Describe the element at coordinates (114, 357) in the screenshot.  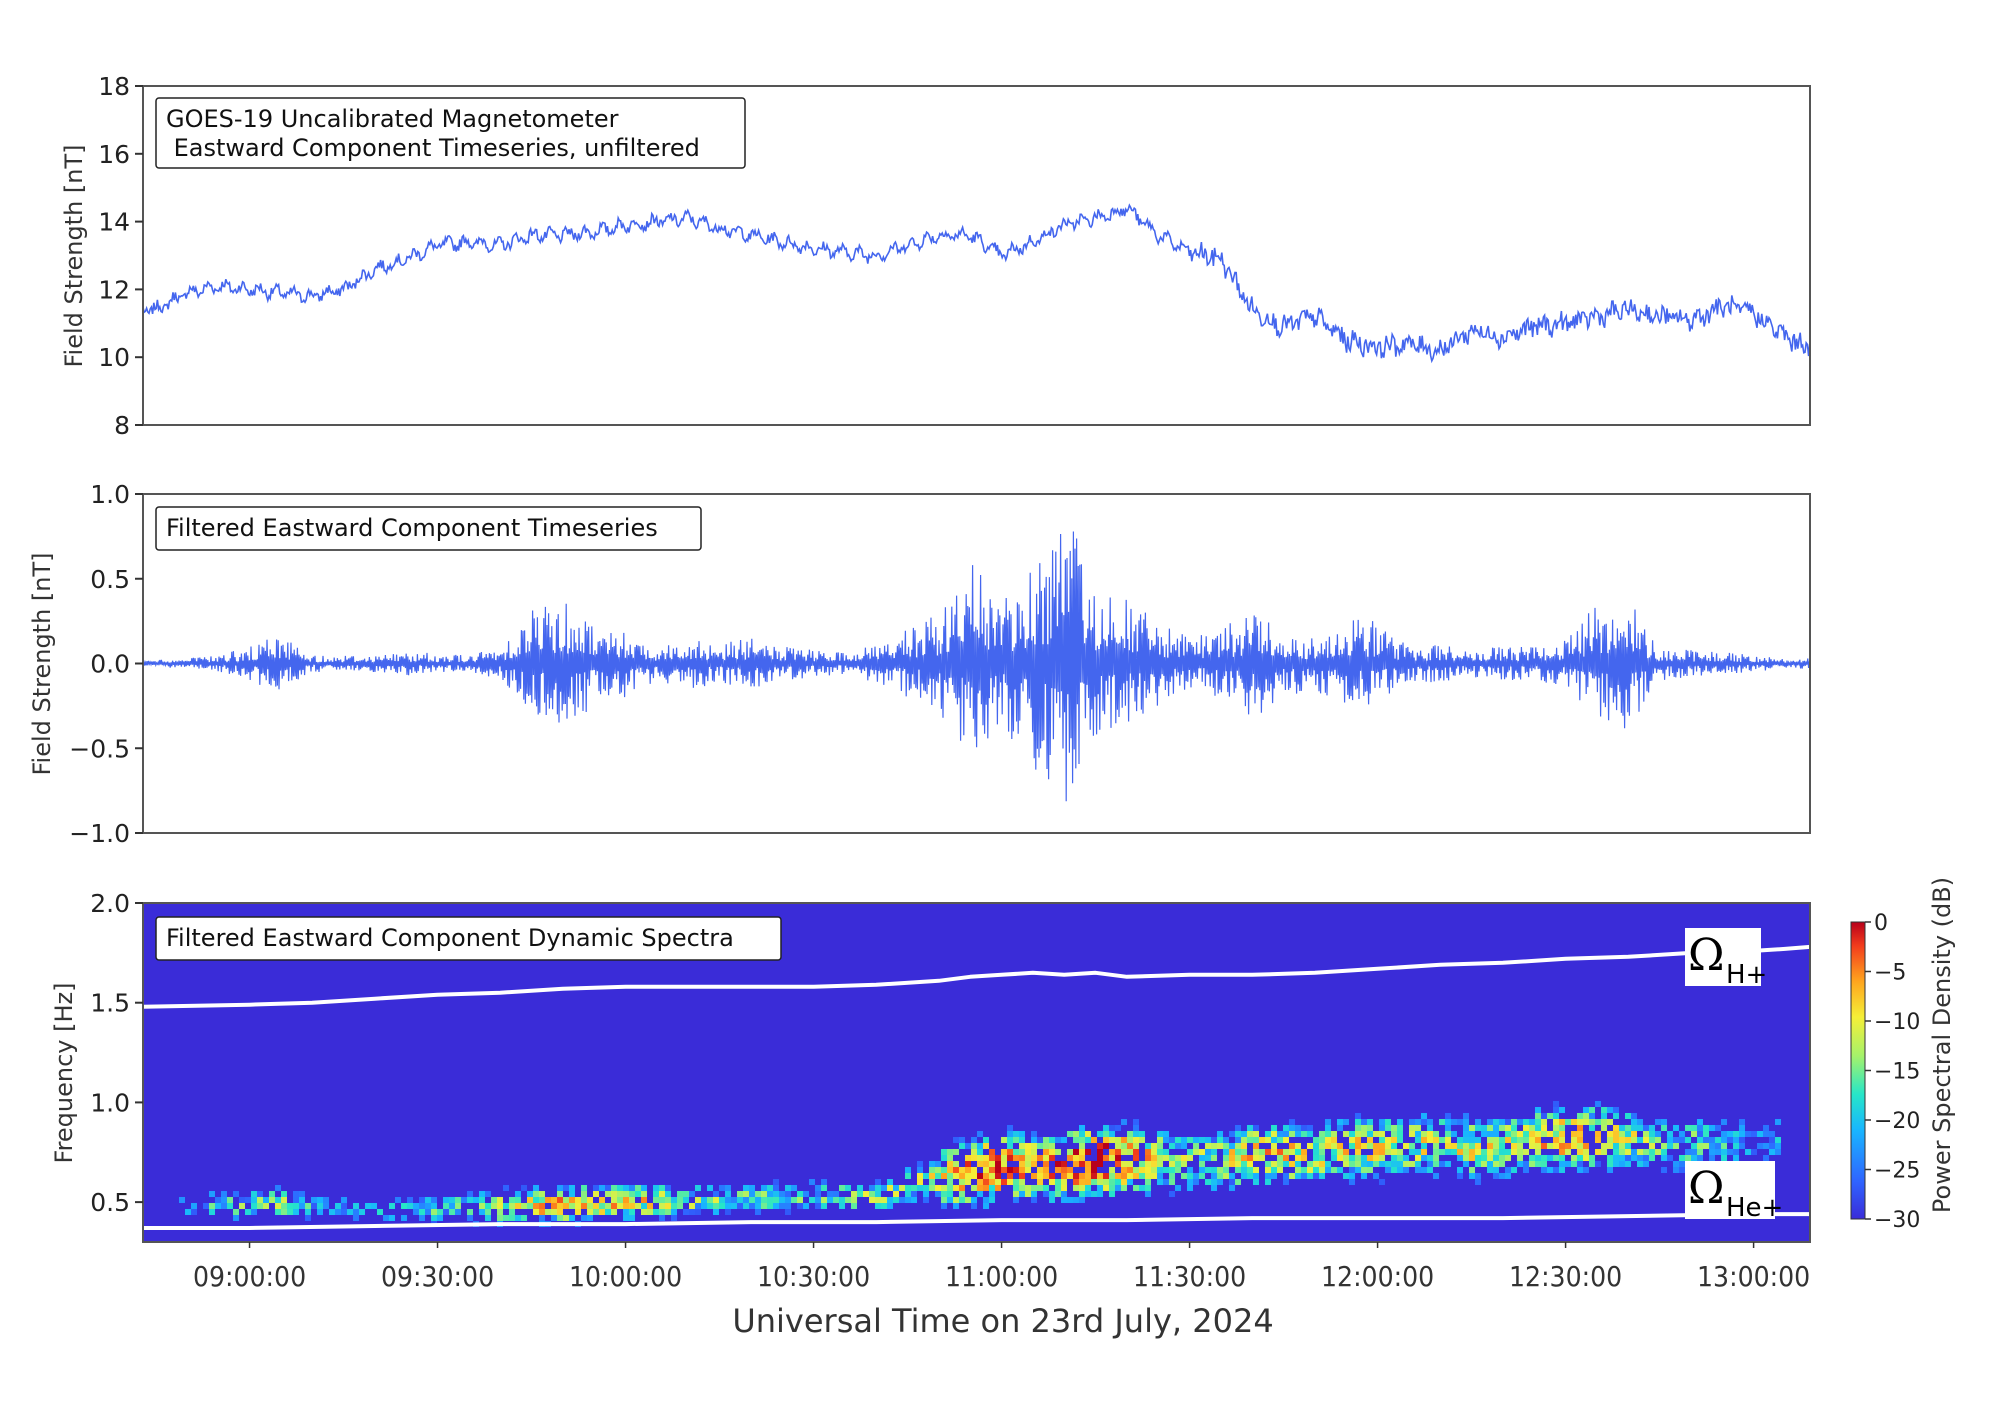
I see `y-tick-label: 10` at that location.